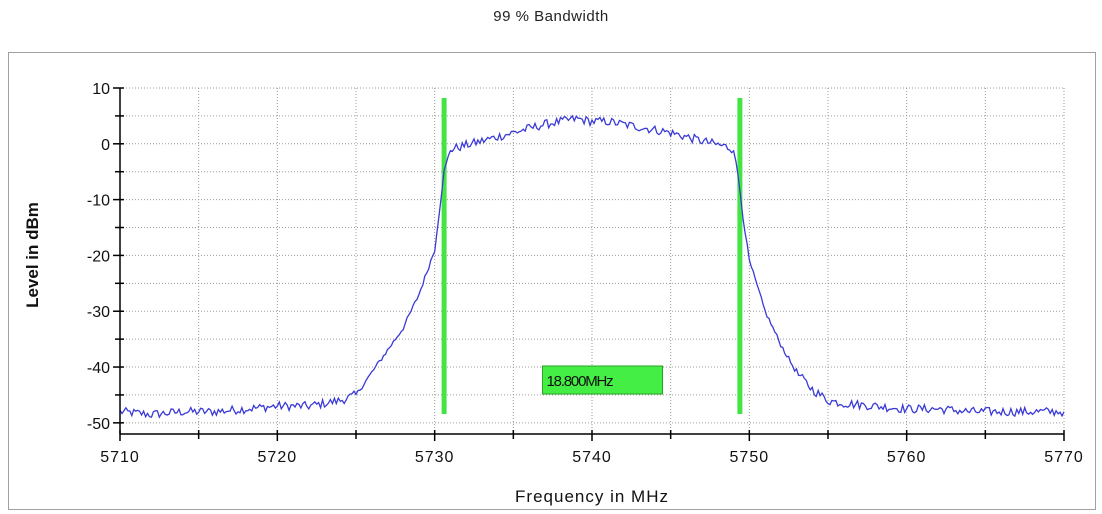 The image size is (1102, 514). I want to click on x-tick-label: 5740, so click(592, 457).